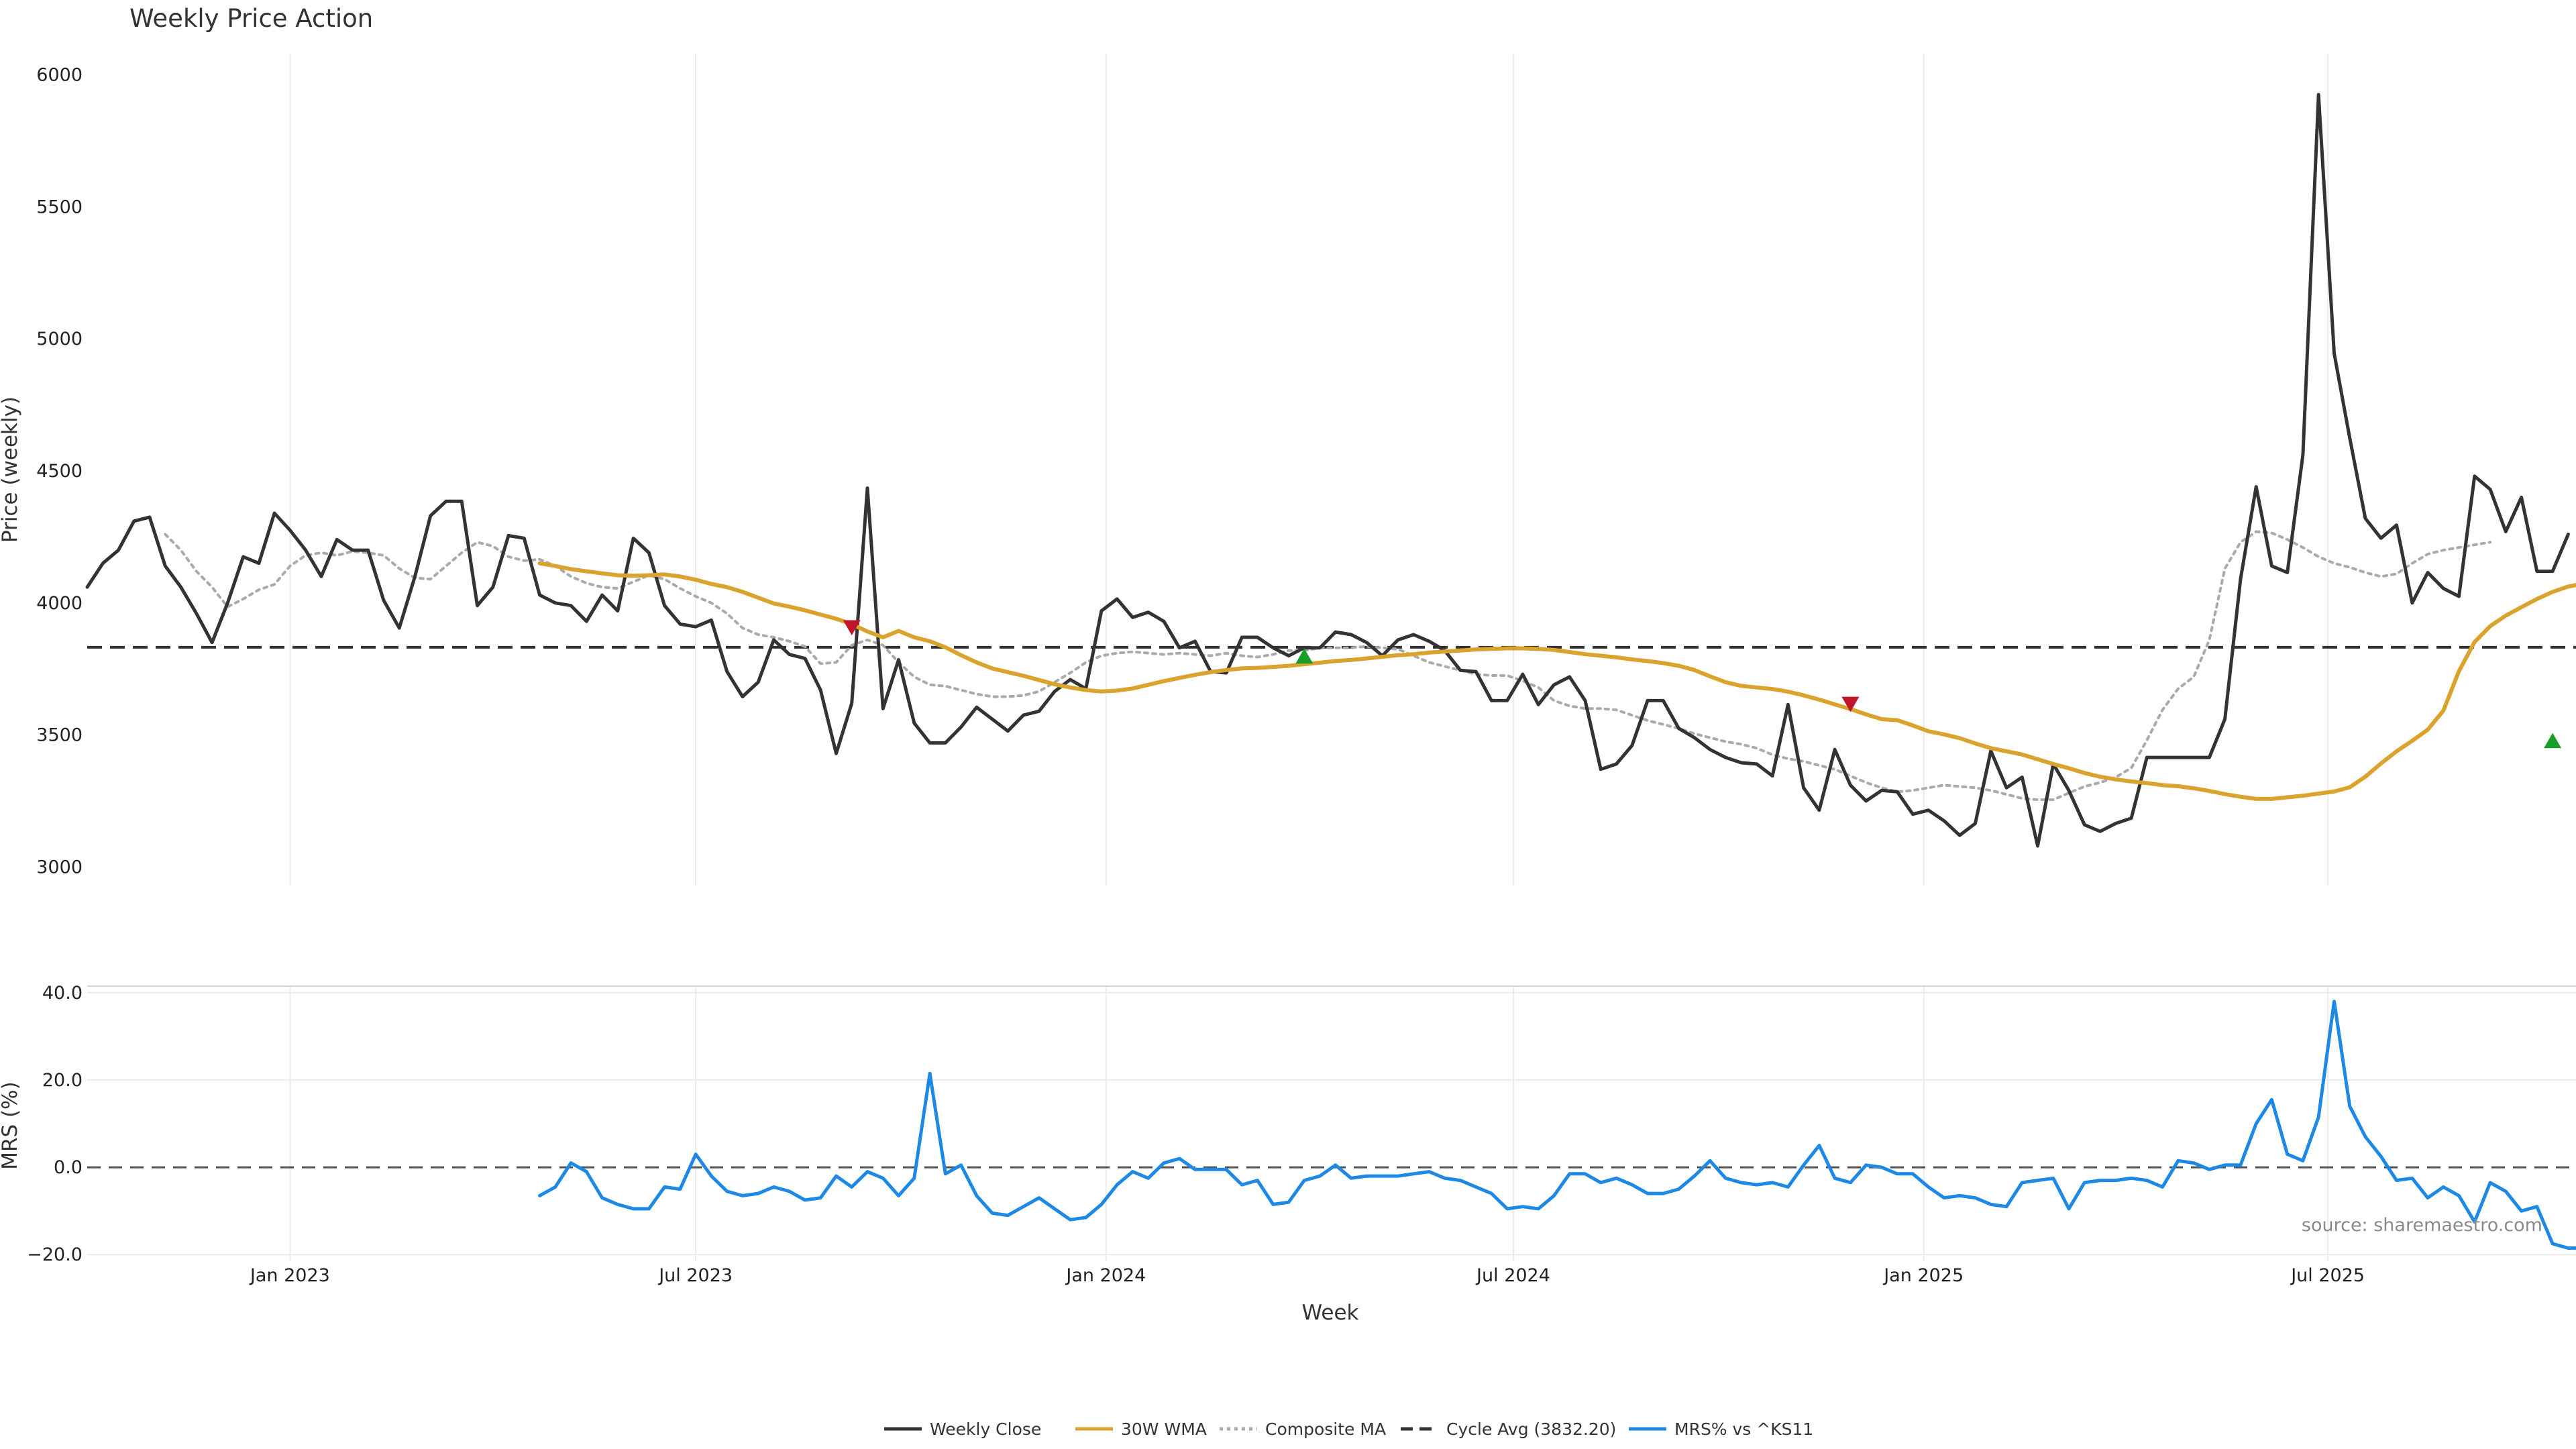 The height and width of the screenshot is (1449, 2576). What do you see at coordinates (59, 74) in the screenshot?
I see `price-y-tick-label: 6000` at bounding box center [59, 74].